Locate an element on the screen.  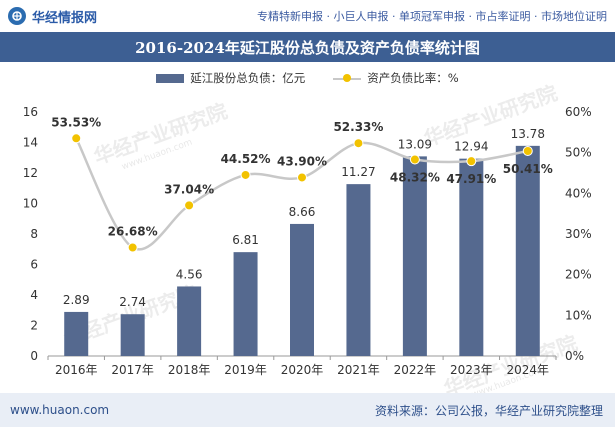
y-left-tick-label: 0 is located at coordinates (34, 356).